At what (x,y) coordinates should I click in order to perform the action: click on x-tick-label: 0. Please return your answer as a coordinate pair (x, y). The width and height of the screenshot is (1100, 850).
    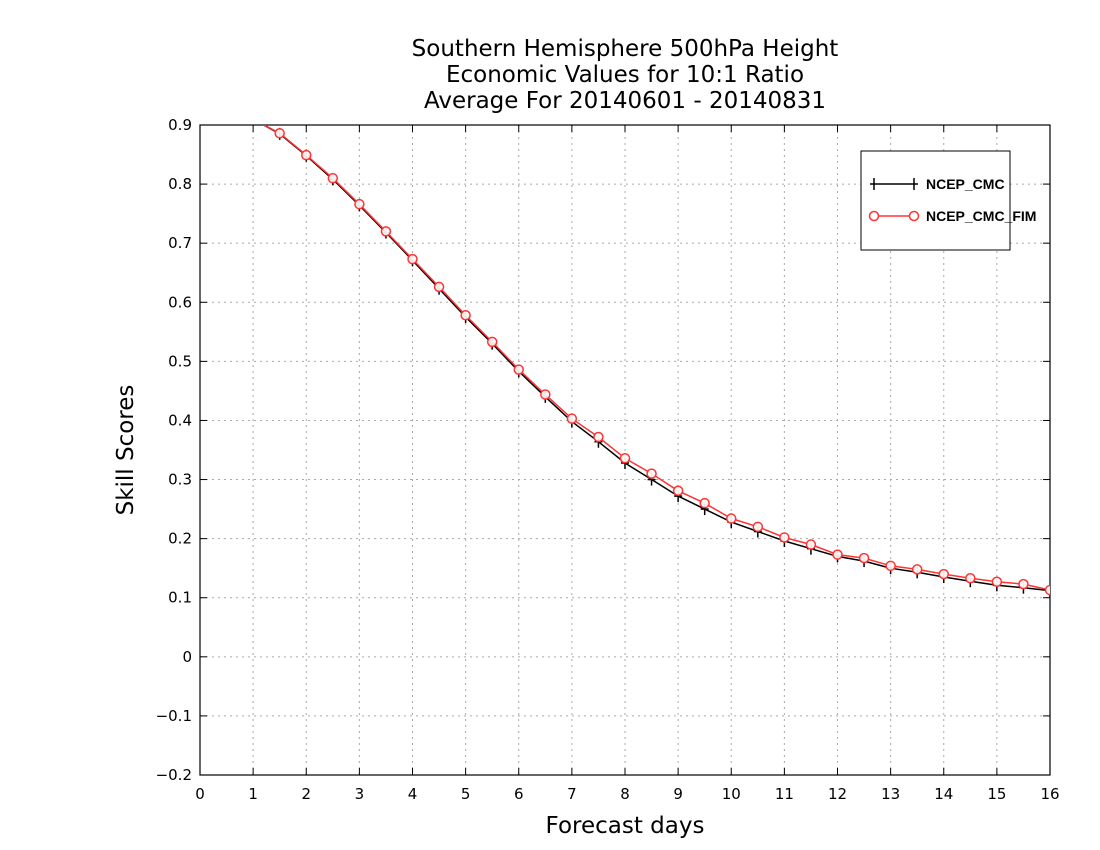
    Looking at the image, I should click on (200, 794).